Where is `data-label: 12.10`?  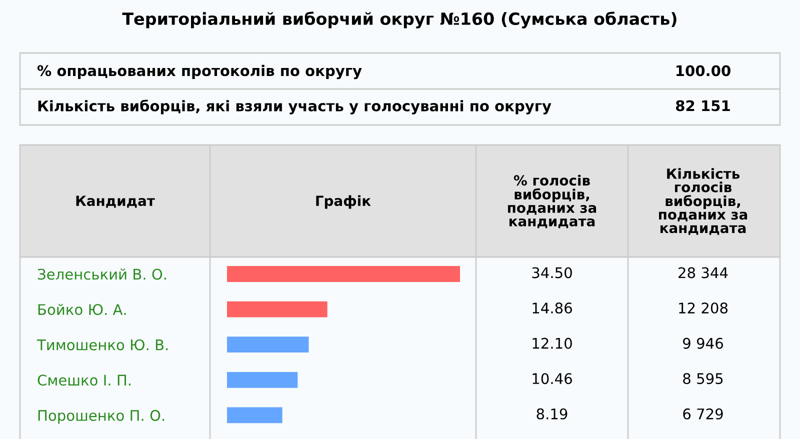 data-label: 12.10 is located at coordinates (552, 343).